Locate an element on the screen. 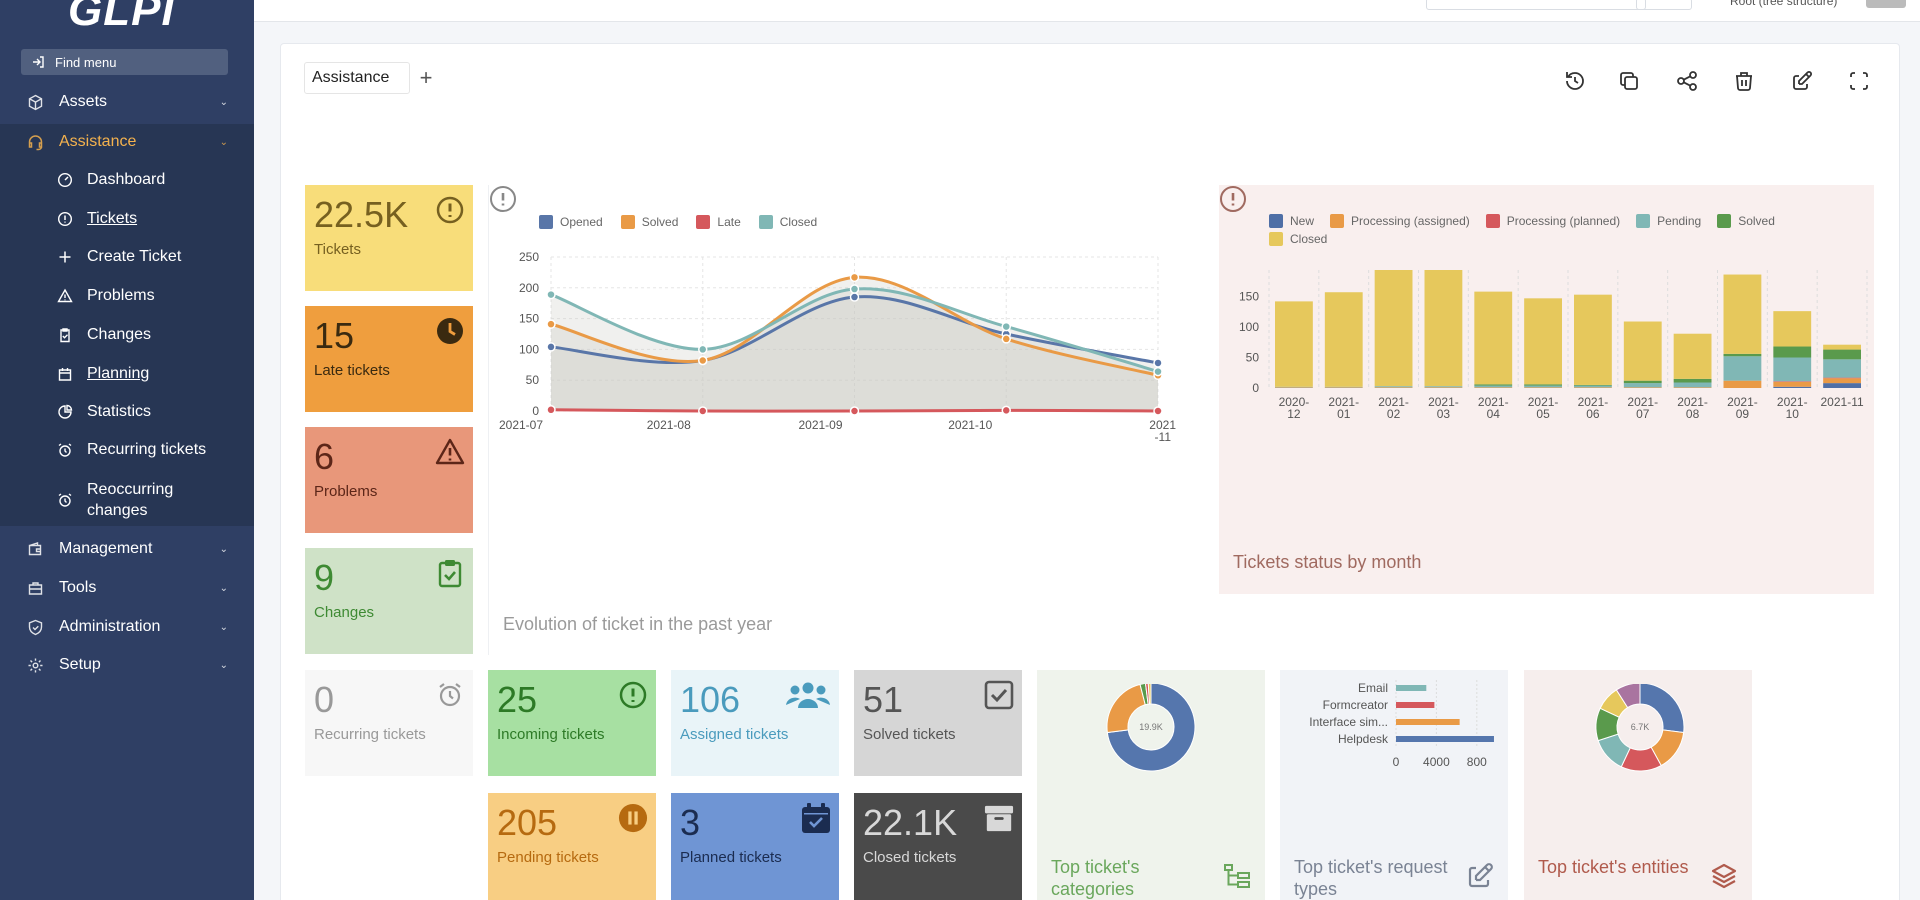  card-solved-tickets: 51 Solved tickets is located at coordinates (938, 723).